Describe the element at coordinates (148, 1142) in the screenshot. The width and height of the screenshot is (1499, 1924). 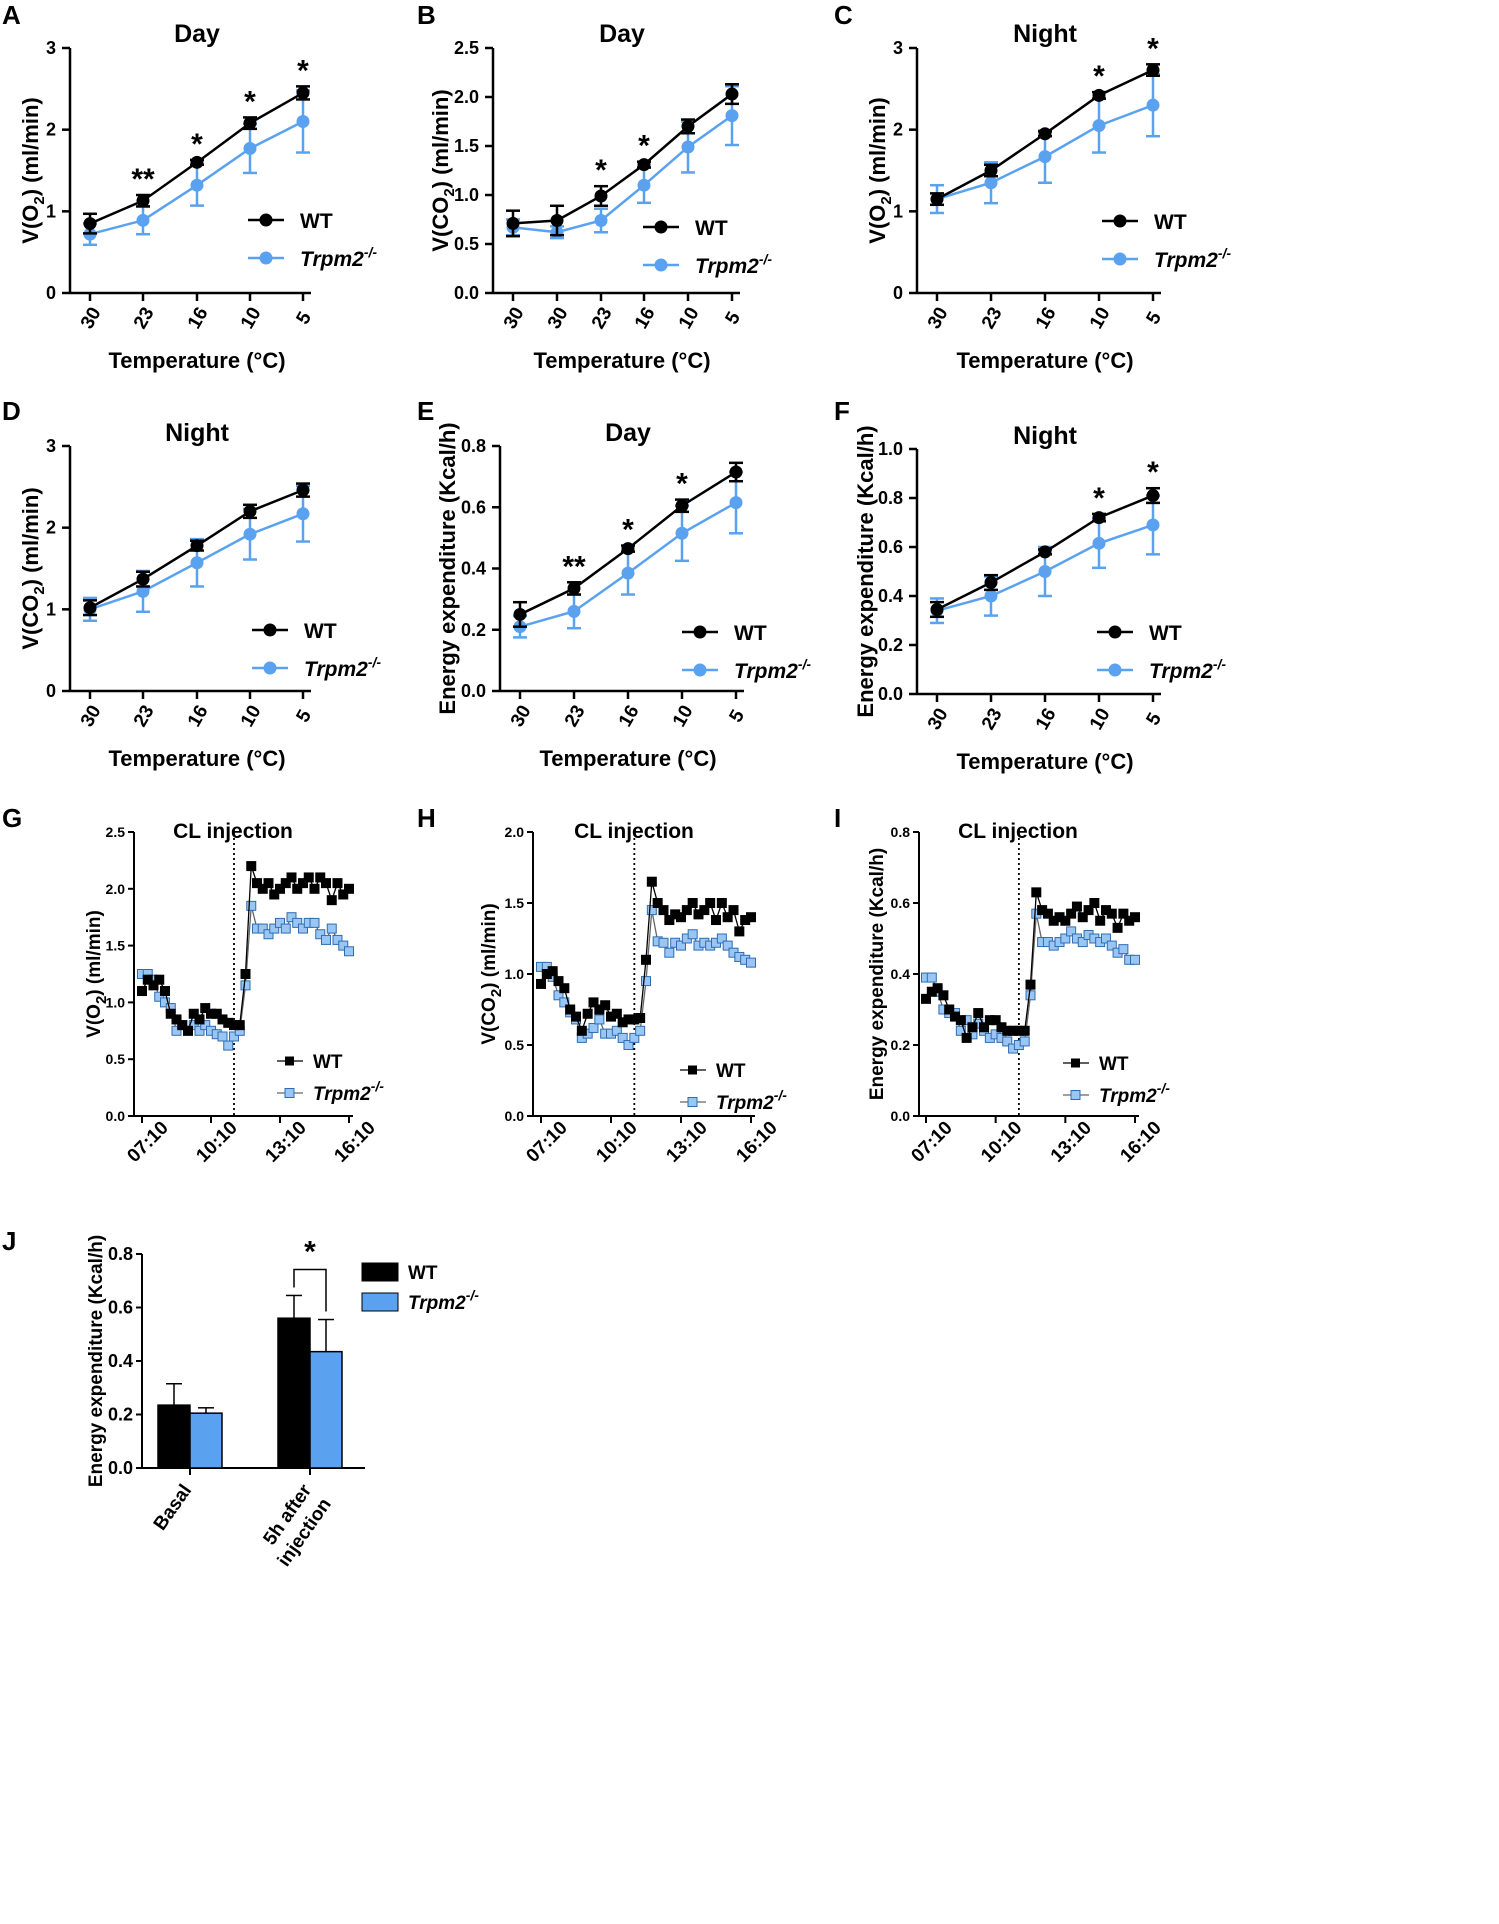
I see `x-tick-label: 07:10` at that location.